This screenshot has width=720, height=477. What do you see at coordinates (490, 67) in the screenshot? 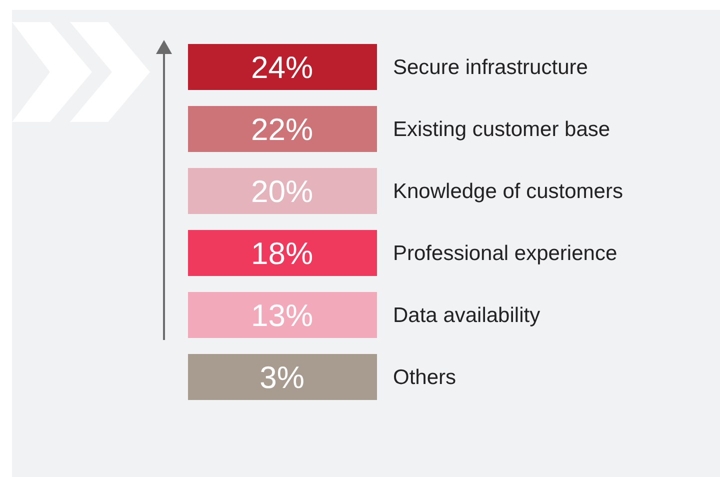
I see `category-label: Secure infrastructure` at bounding box center [490, 67].